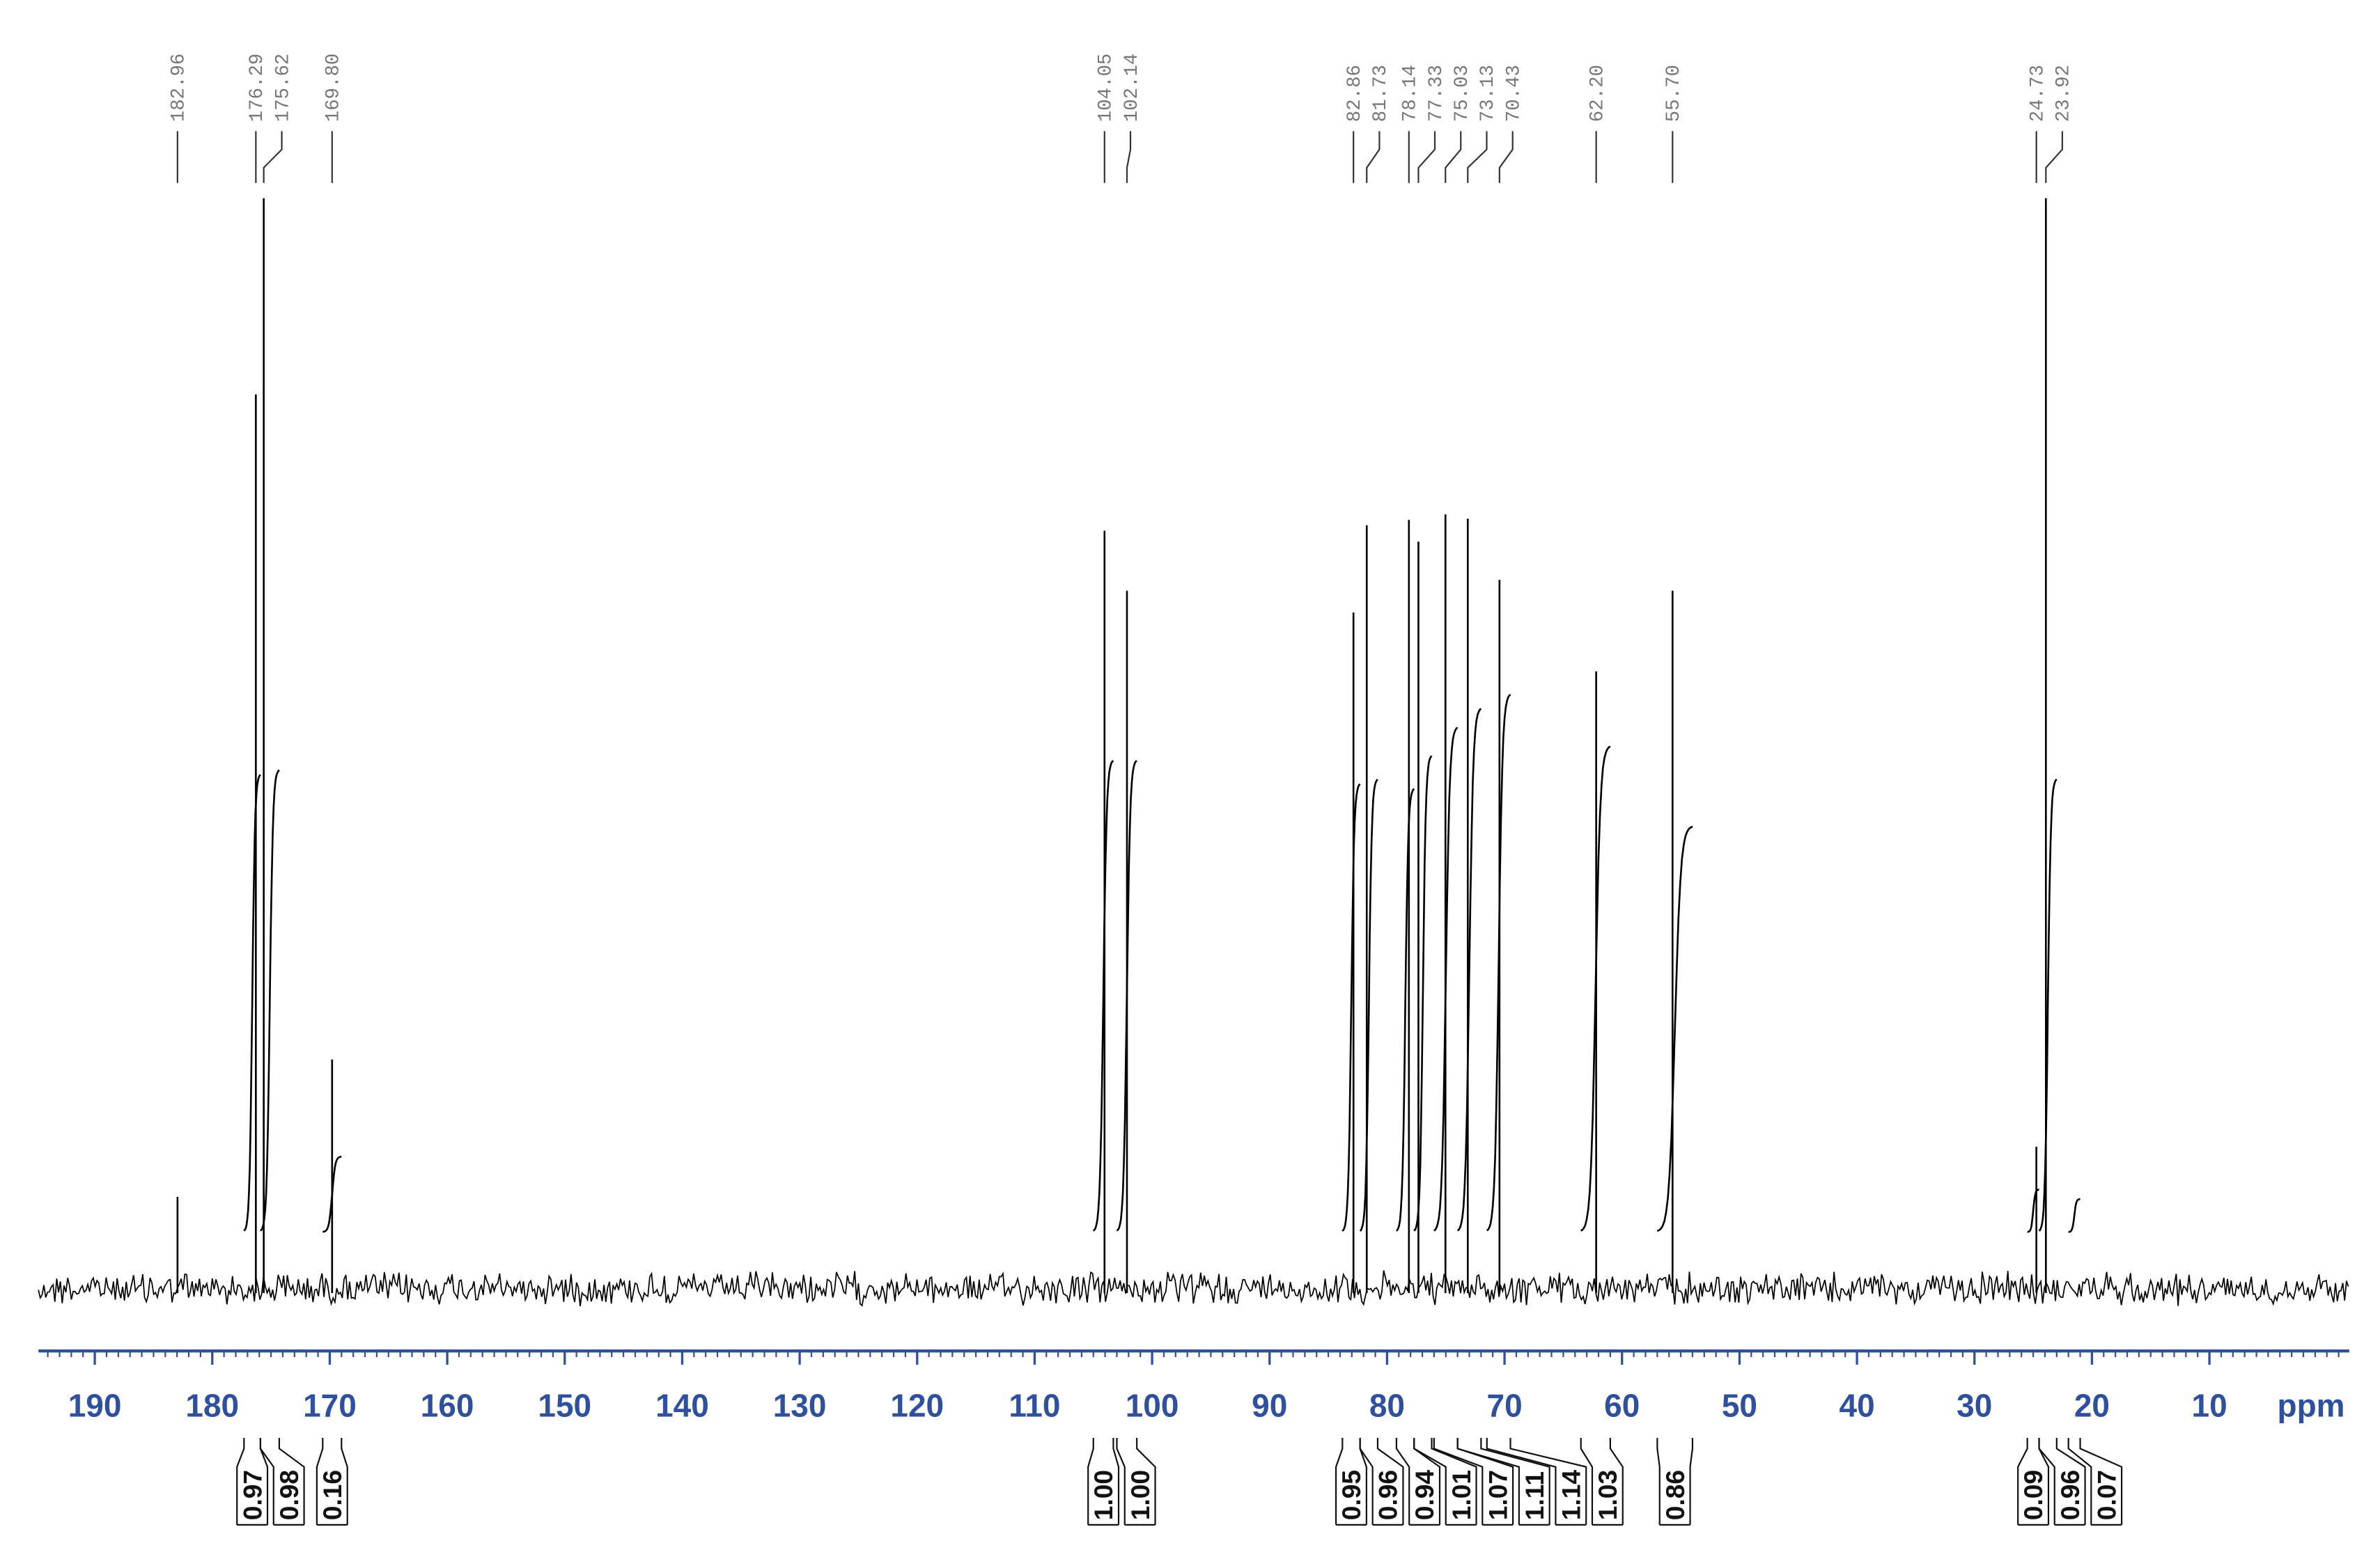  Describe the element at coordinates (1598, 93) in the screenshot. I see `peak-label: 62.20` at that location.